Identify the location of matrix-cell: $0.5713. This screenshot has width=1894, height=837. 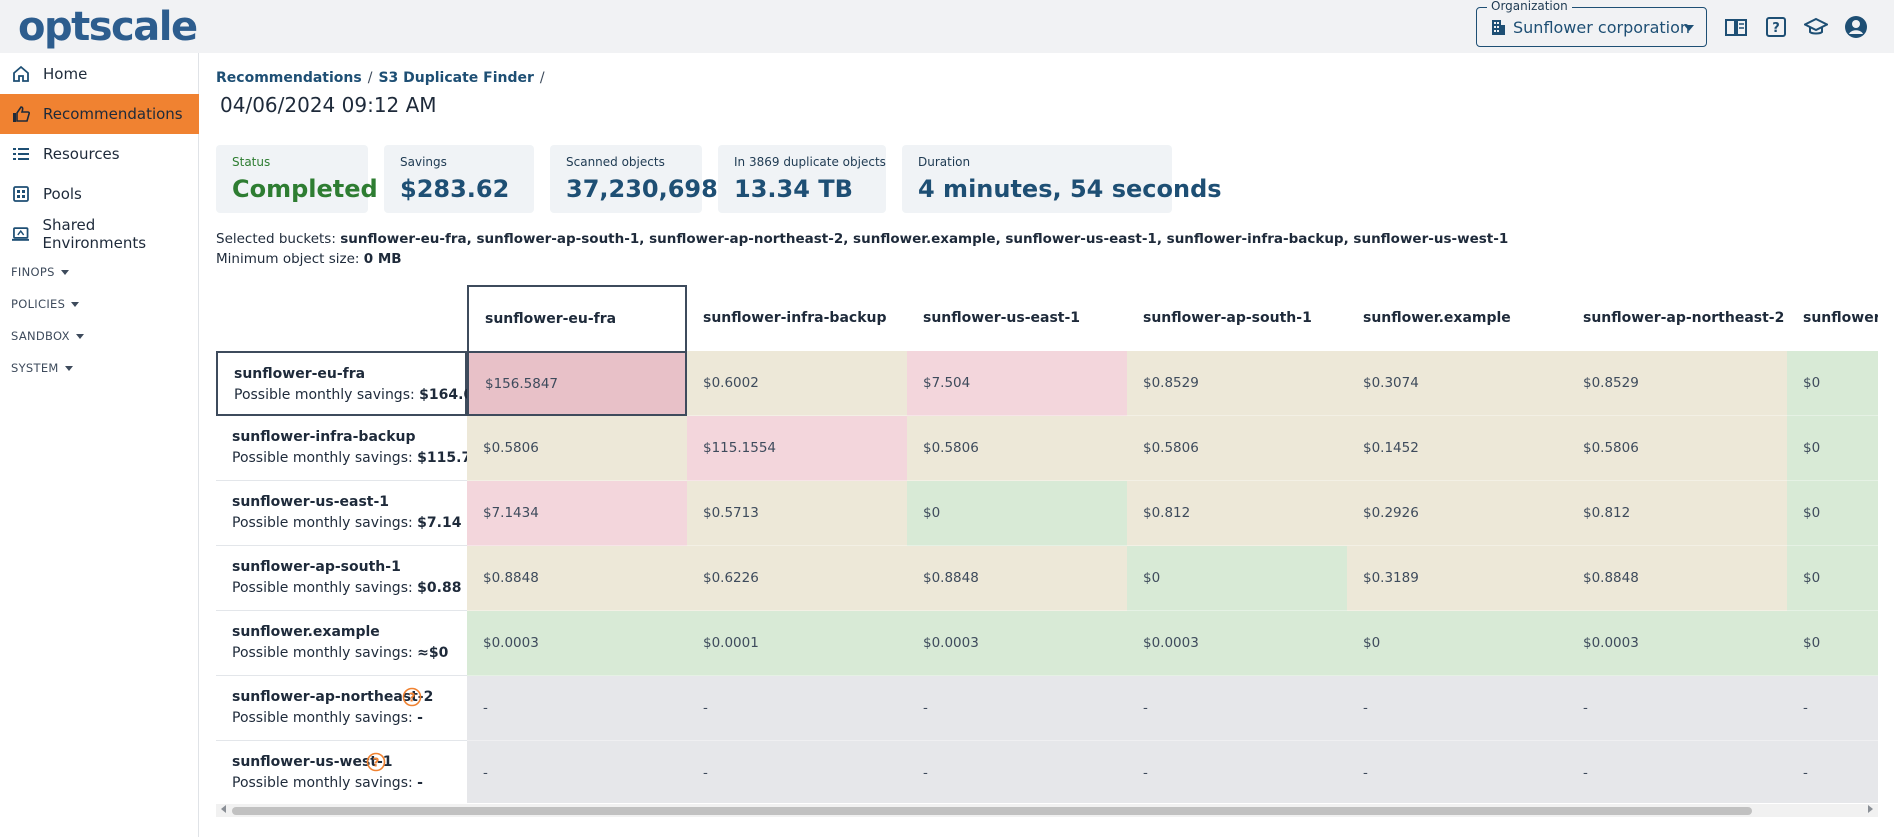
(797, 513).